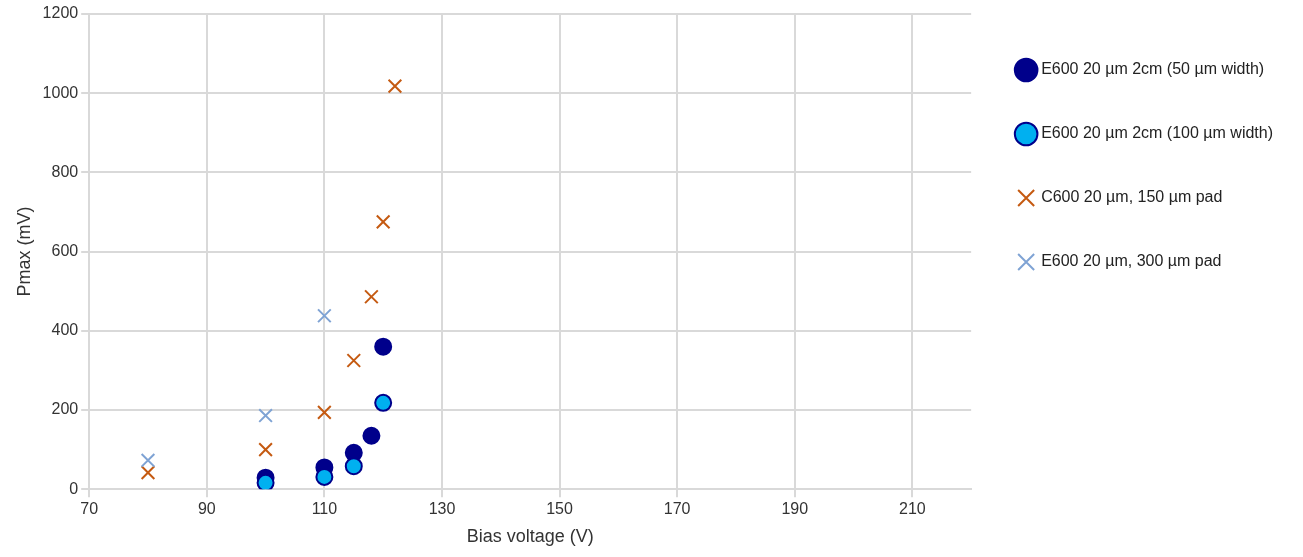  Describe the element at coordinates (23, 251) in the screenshot. I see `y-axis-title: Pmax (mV)` at that location.